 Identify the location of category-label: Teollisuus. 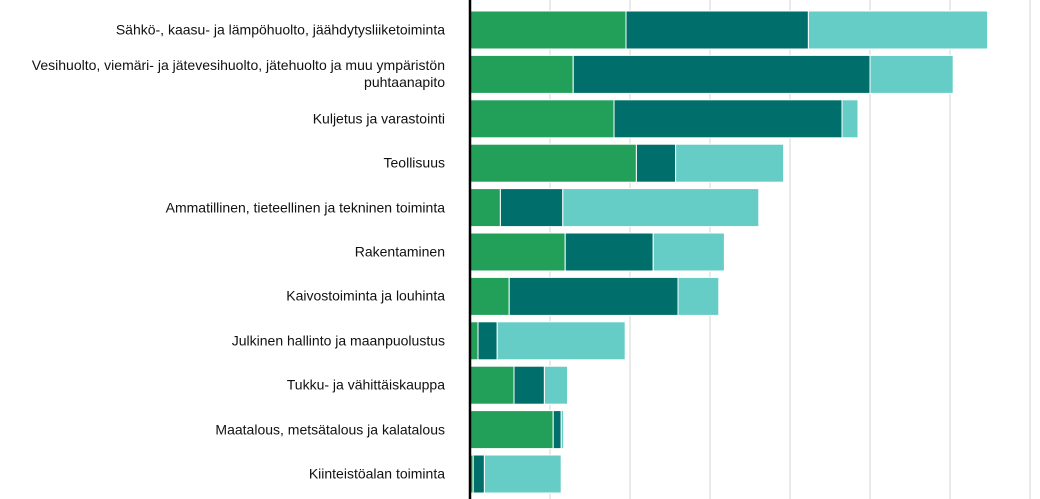
(414, 162).